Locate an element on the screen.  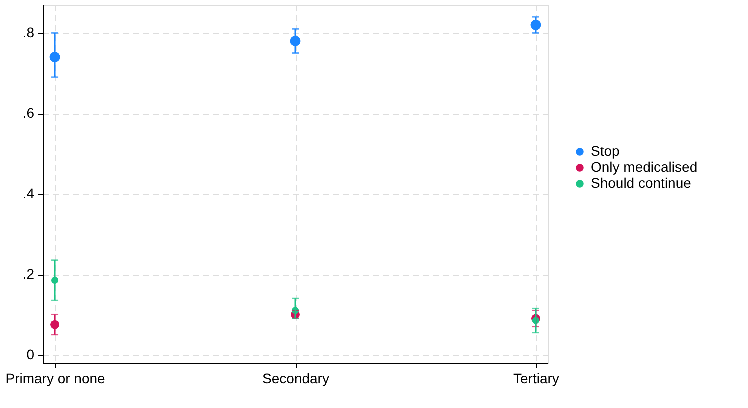
x-tick-label: Tertiary is located at coordinates (537, 378).